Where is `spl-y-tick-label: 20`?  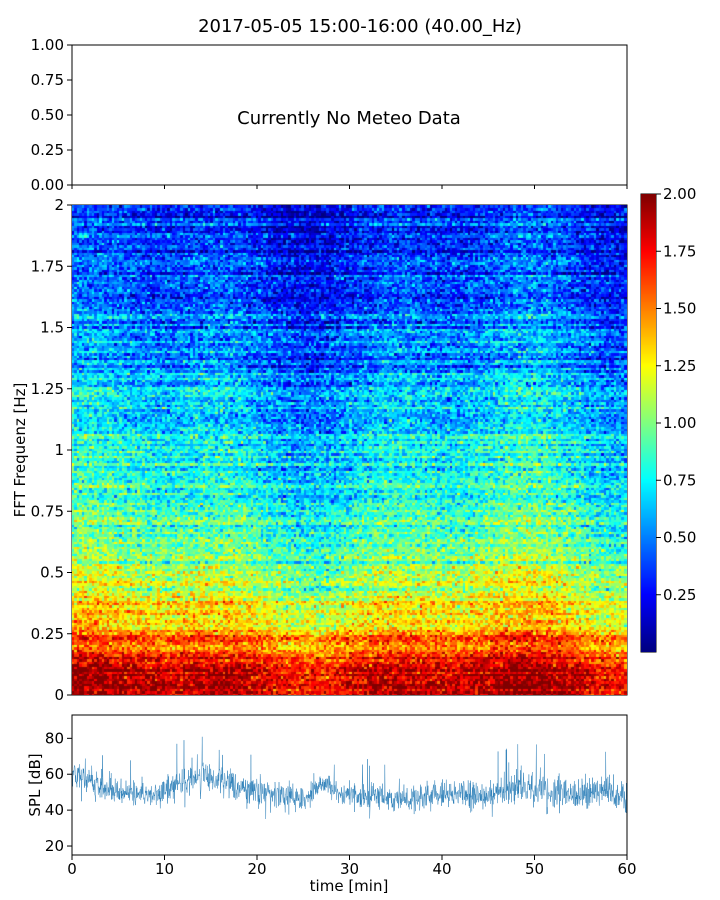
spl-y-tick-label: 20 is located at coordinates (54, 846).